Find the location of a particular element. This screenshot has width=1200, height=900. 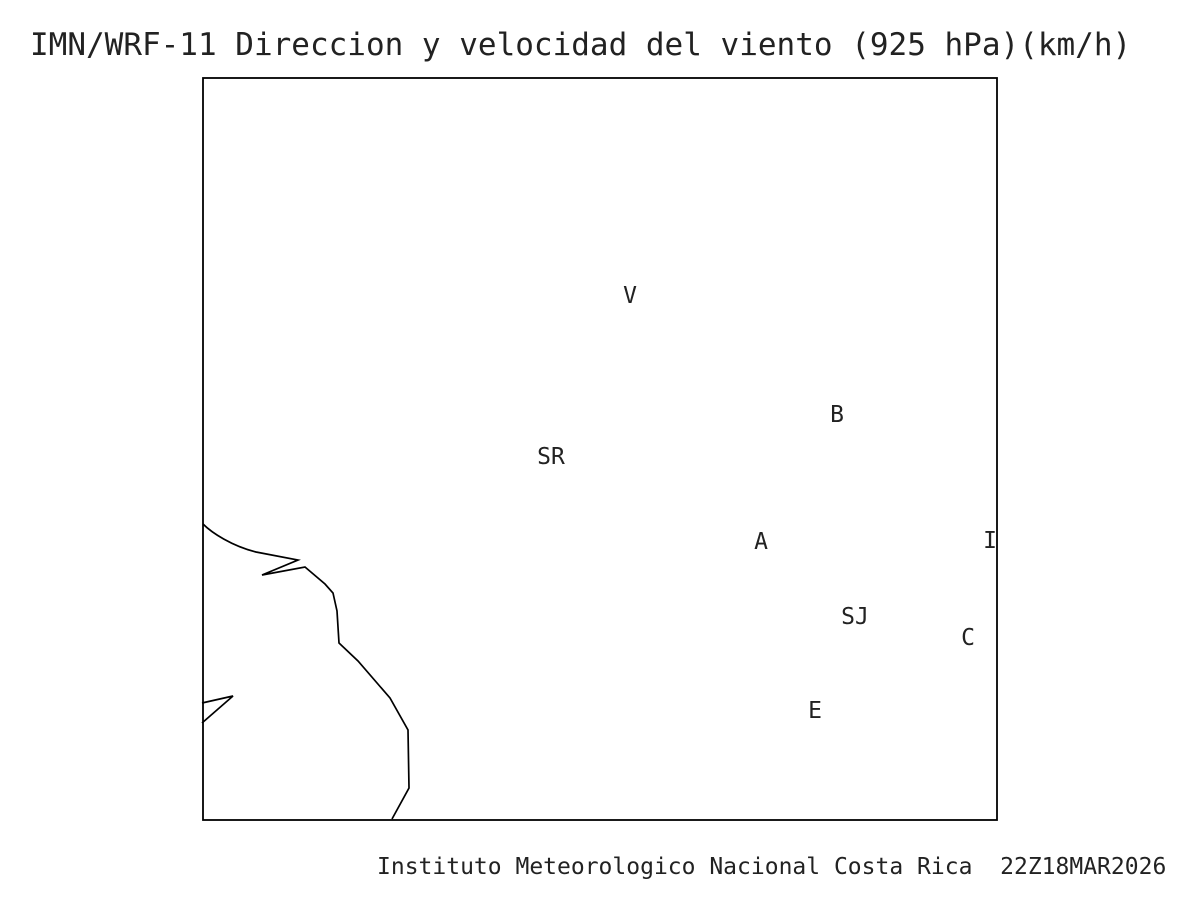

station-label-c: C is located at coordinates (968, 638).